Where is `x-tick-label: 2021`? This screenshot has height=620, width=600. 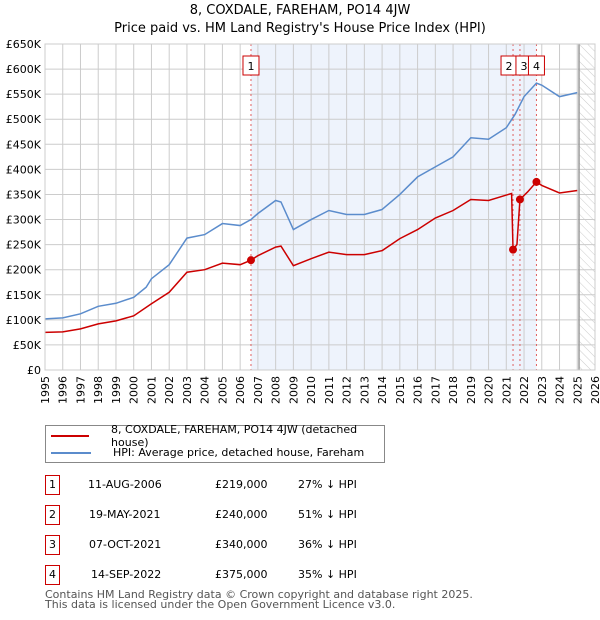 x-tick-label: 2021 is located at coordinates (506, 390).